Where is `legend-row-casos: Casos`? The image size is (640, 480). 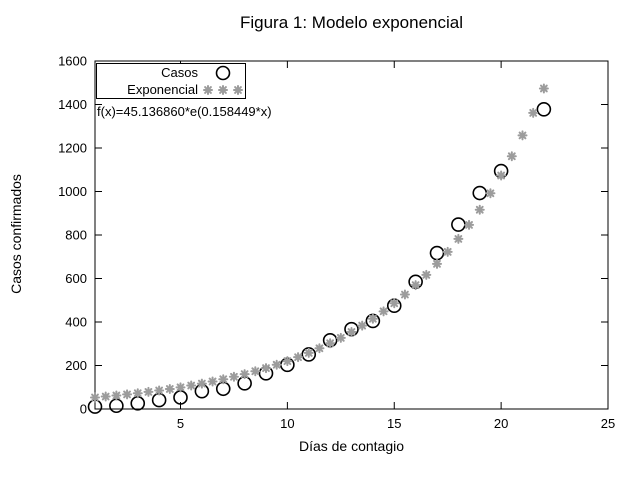
legend-row-casos: Casos is located at coordinates (171, 73).